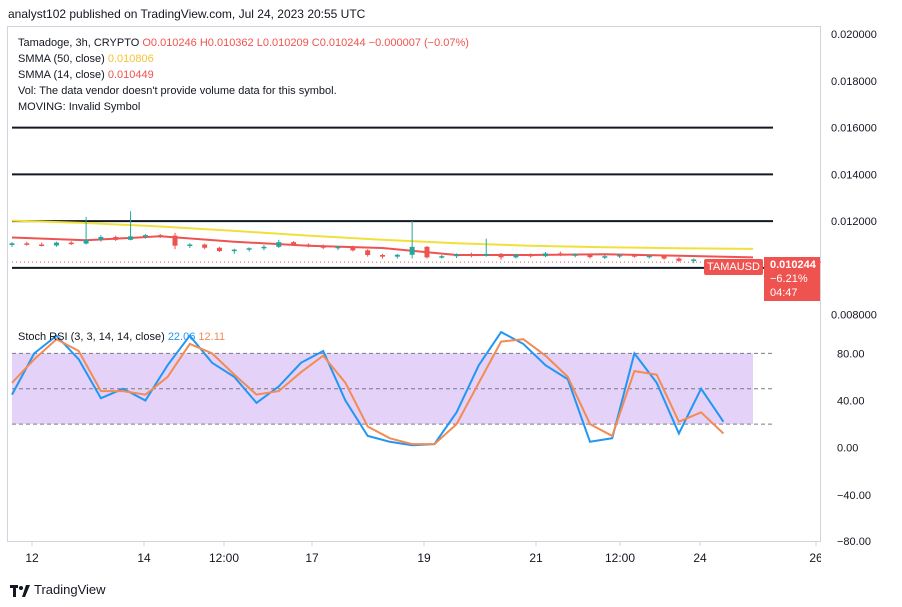 This screenshot has height=607, width=902. What do you see at coordinates (851, 402) in the screenshot?
I see `stoch-tick-label: 40.00` at bounding box center [851, 402].